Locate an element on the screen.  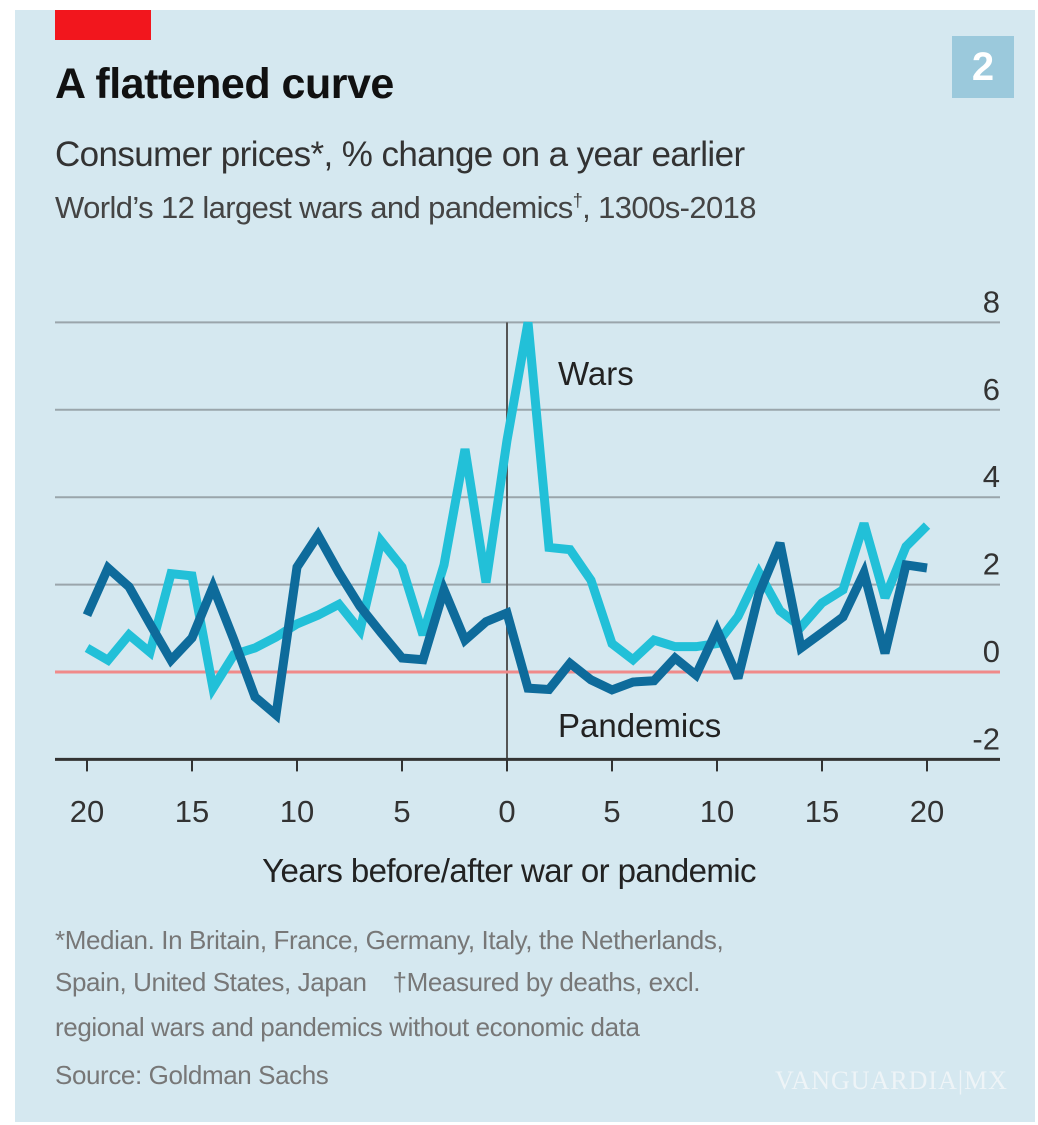
y-tick-label: 6 is located at coordinates (991, 389).